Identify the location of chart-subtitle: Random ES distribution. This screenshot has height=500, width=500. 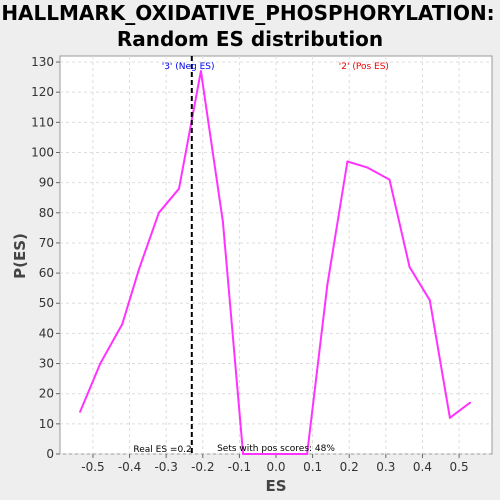
(250, 39).